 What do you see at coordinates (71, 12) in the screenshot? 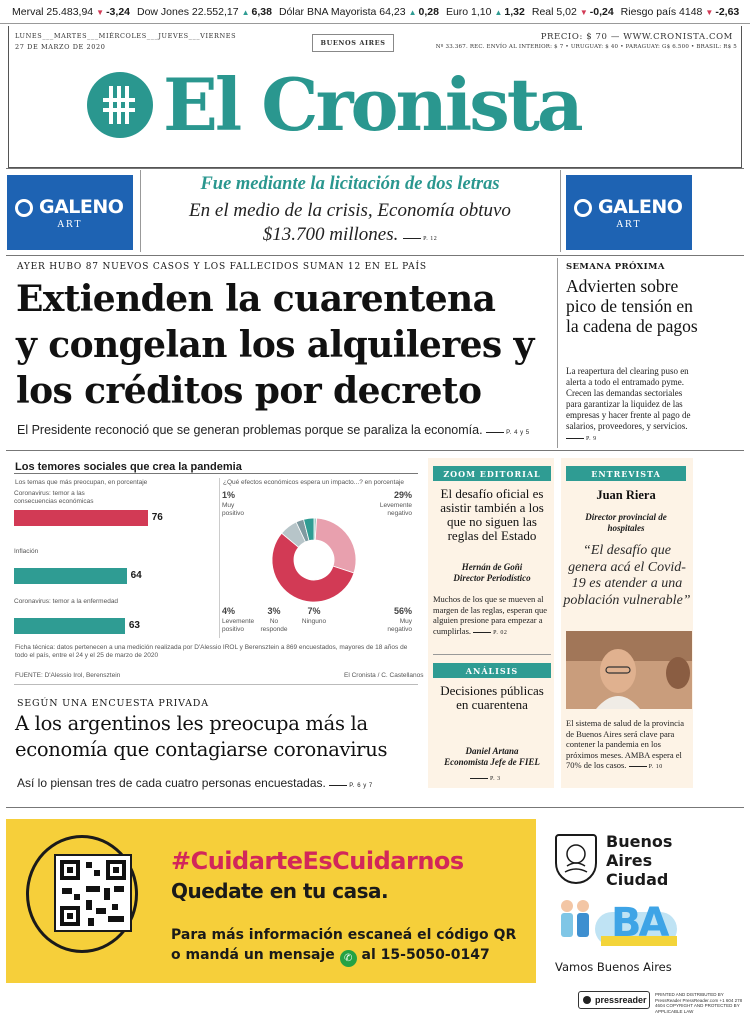
I see `ticker-item: Merval 25.483,94-3,24` at bounding box center [71, 12].